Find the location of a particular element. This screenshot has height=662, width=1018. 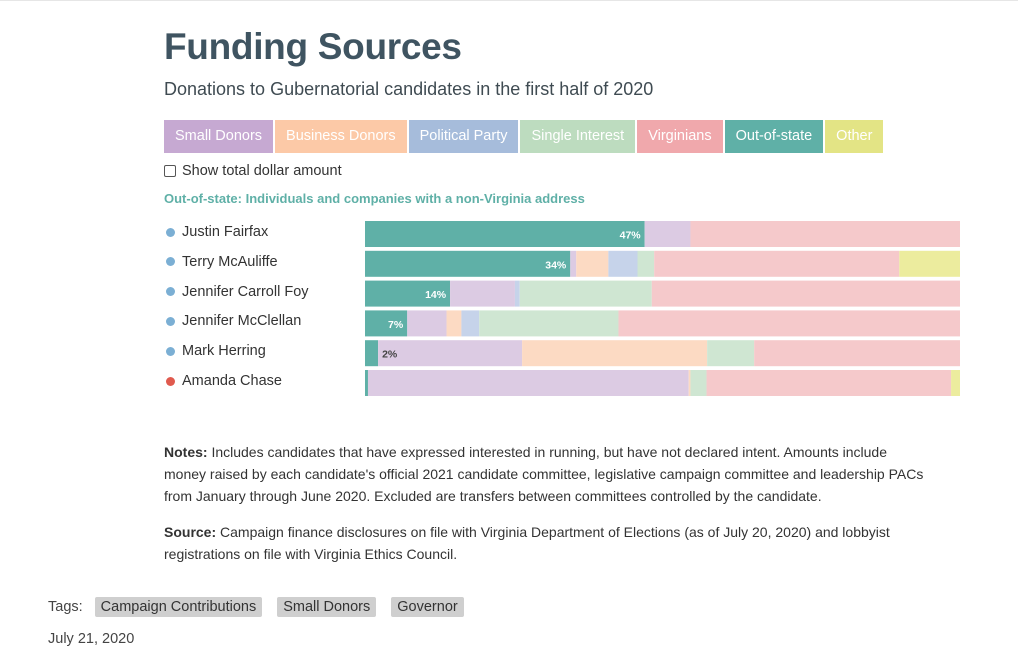

candidate-name: Justin Fairfax is located at coordinates (225, 232).